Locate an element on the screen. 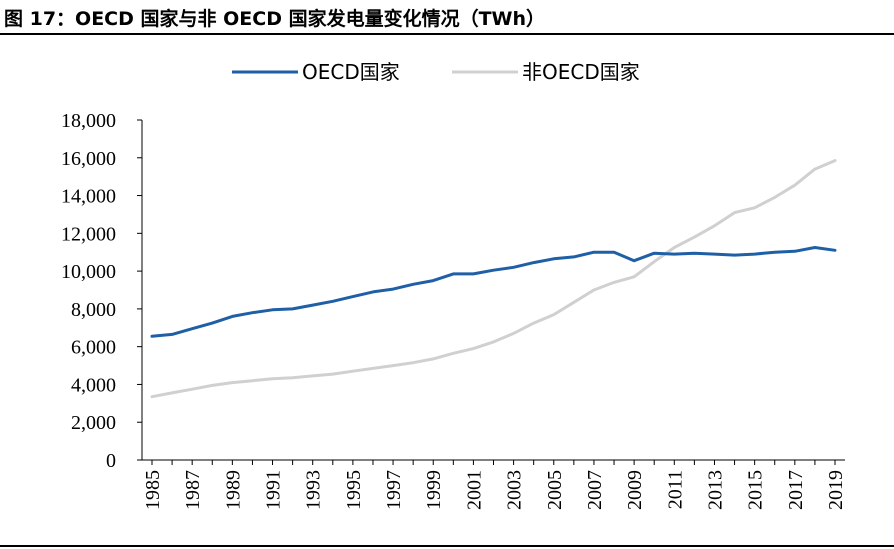  x-tick-label: 2017 is located at coordinates (796, 490).